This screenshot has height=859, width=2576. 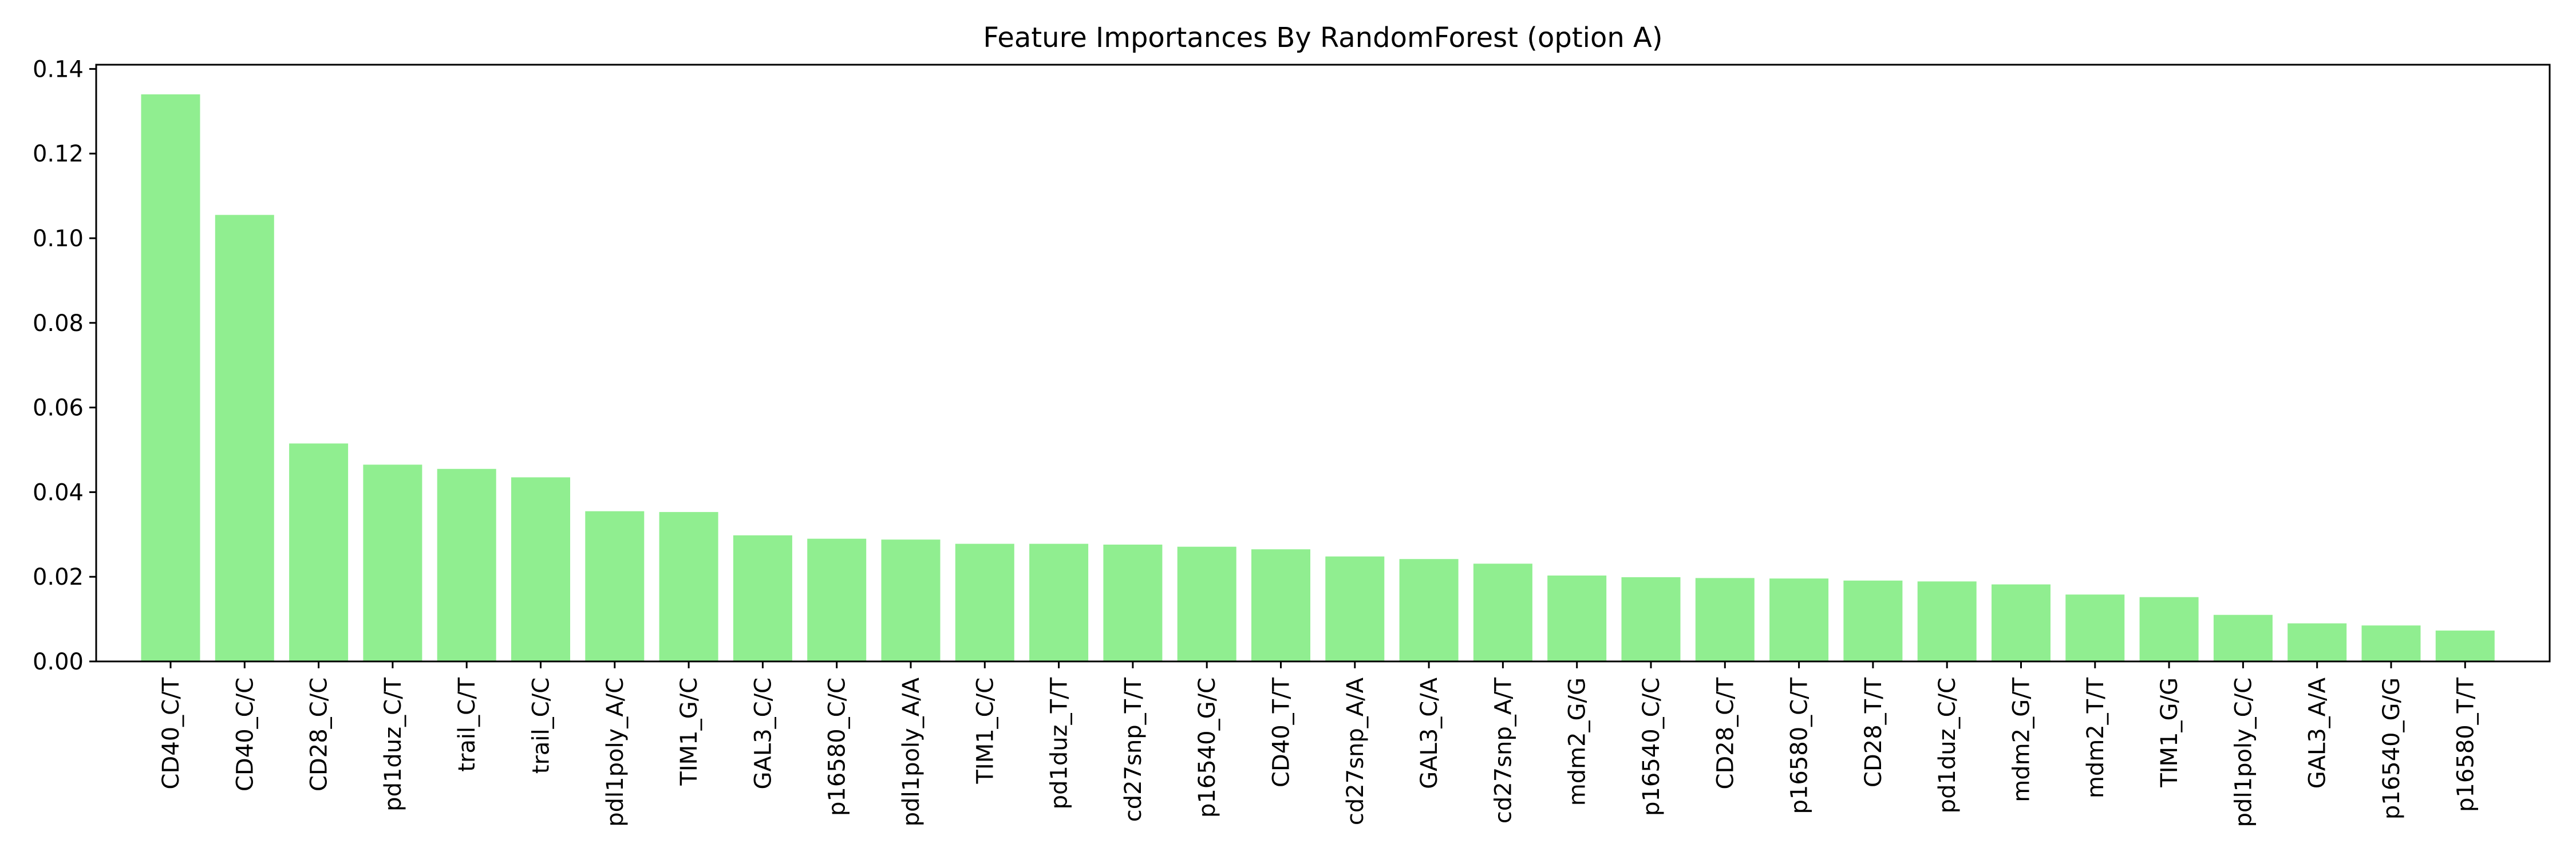 I want to click on bar-cd27snp_A/A, so click(x=1355, y=608).